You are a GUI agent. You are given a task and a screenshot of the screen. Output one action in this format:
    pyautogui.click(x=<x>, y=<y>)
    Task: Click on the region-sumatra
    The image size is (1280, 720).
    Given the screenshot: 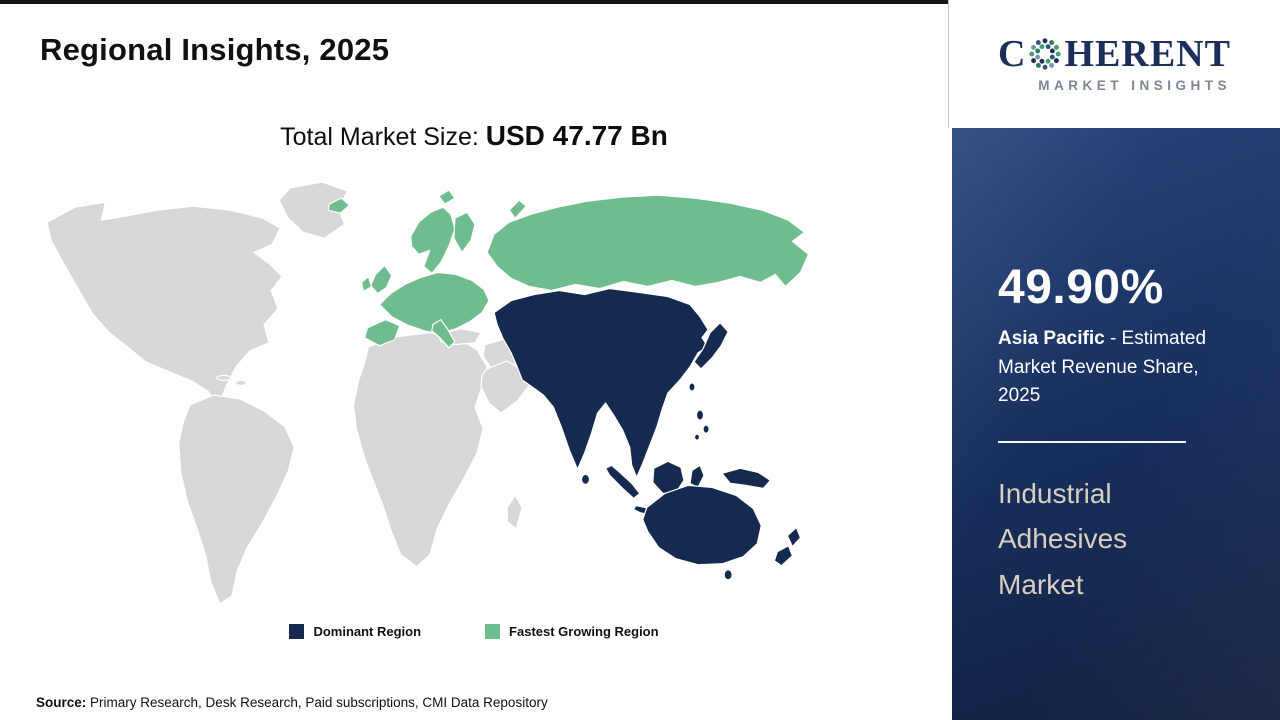 What is the action you would take?
    pyautogui.click(x=622, y=482)
    